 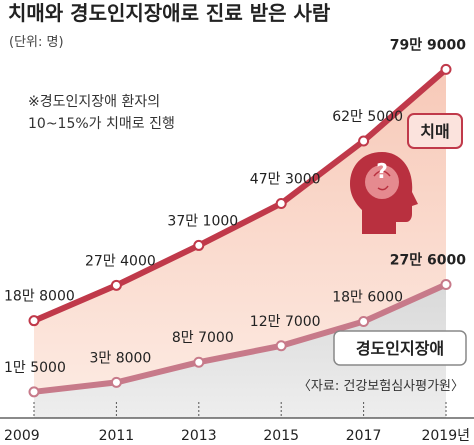 I want to click on label-dementia: 27만 4000, so click(x=120, y=261).